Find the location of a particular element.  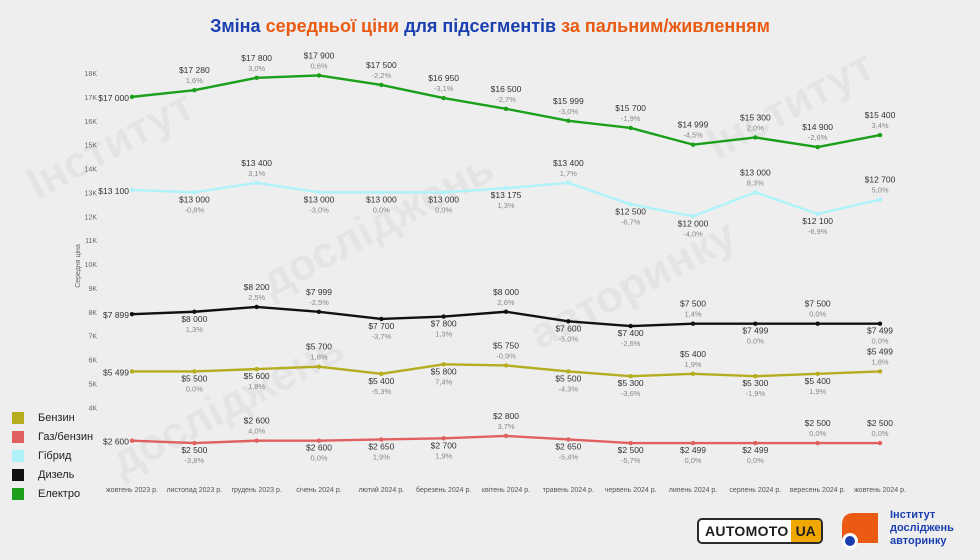

legend-item: Бензин is located at coordinates (52, 417).